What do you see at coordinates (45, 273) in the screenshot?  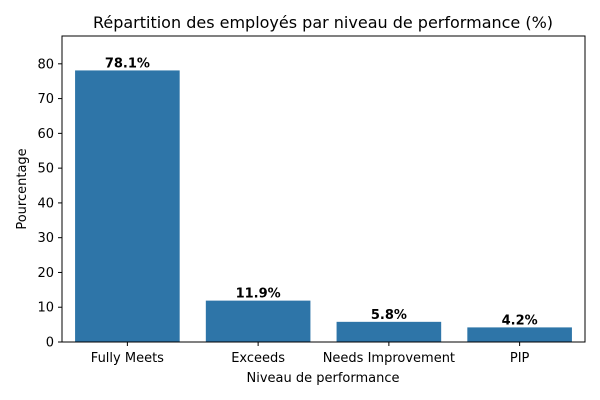 I see `y-tick-label: 20` at bounding box center [45, 273].